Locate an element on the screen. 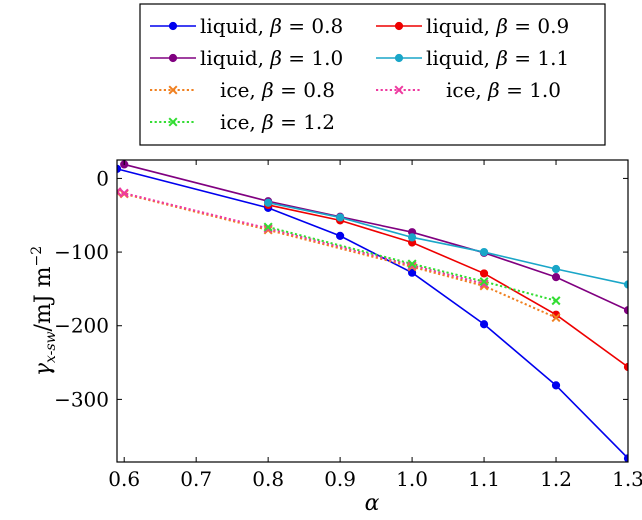 The width and height of the screenshot is (642, 520). legend-item-6: ice, β = 1.0 is located at coordinates (468, 90).